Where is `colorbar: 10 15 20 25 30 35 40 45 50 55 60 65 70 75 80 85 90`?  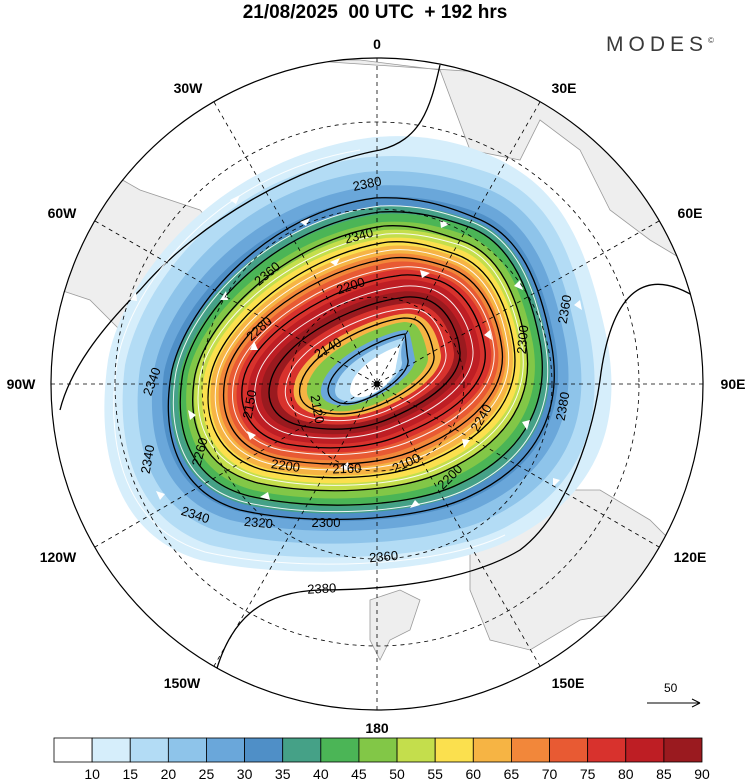 colorbar: 10 15 20 25 30 35 40 45 50 55 60 65 70 75 80 85 90 is located at coordinates (381, 759).